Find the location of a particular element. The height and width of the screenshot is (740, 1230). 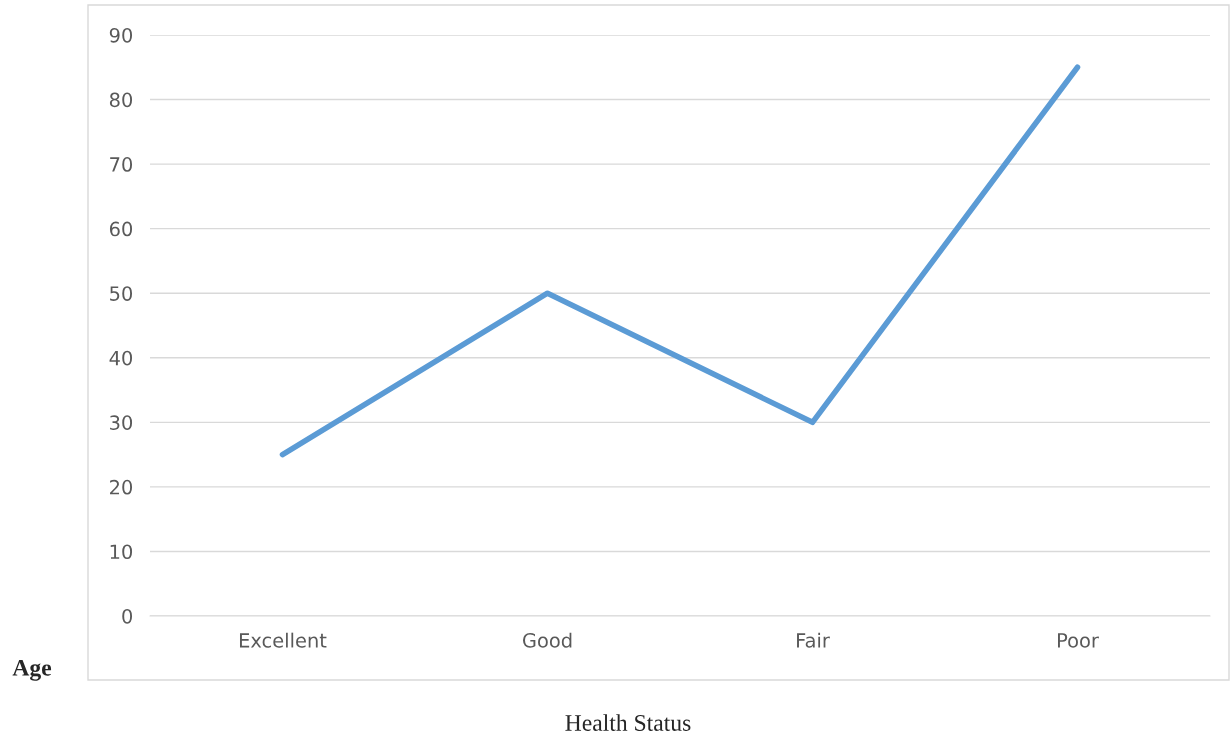

y-tick-label: 50 is located at coordinates (121, 293).